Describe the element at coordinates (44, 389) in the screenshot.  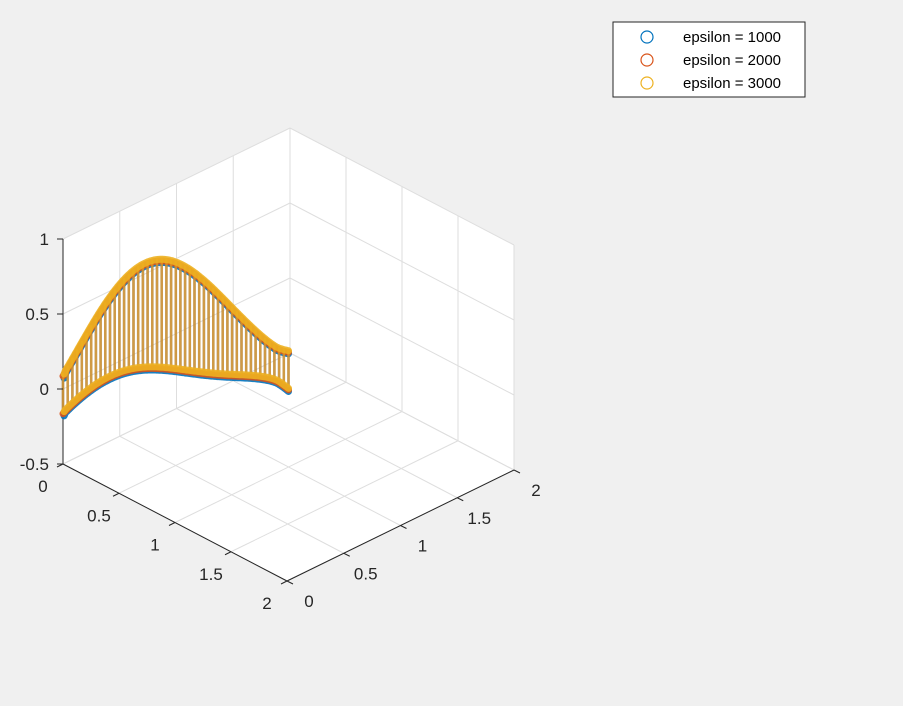
I see `z-tick-label-1: 0` at that location.